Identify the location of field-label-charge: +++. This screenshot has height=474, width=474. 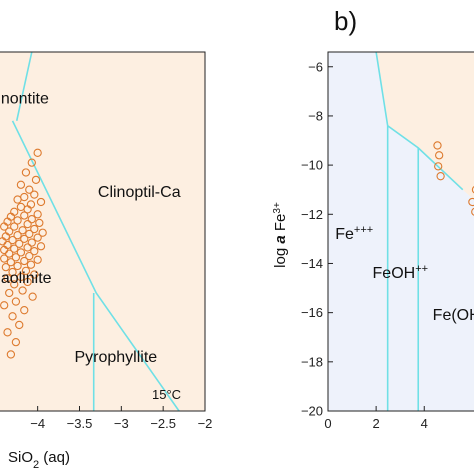
(363, 230).